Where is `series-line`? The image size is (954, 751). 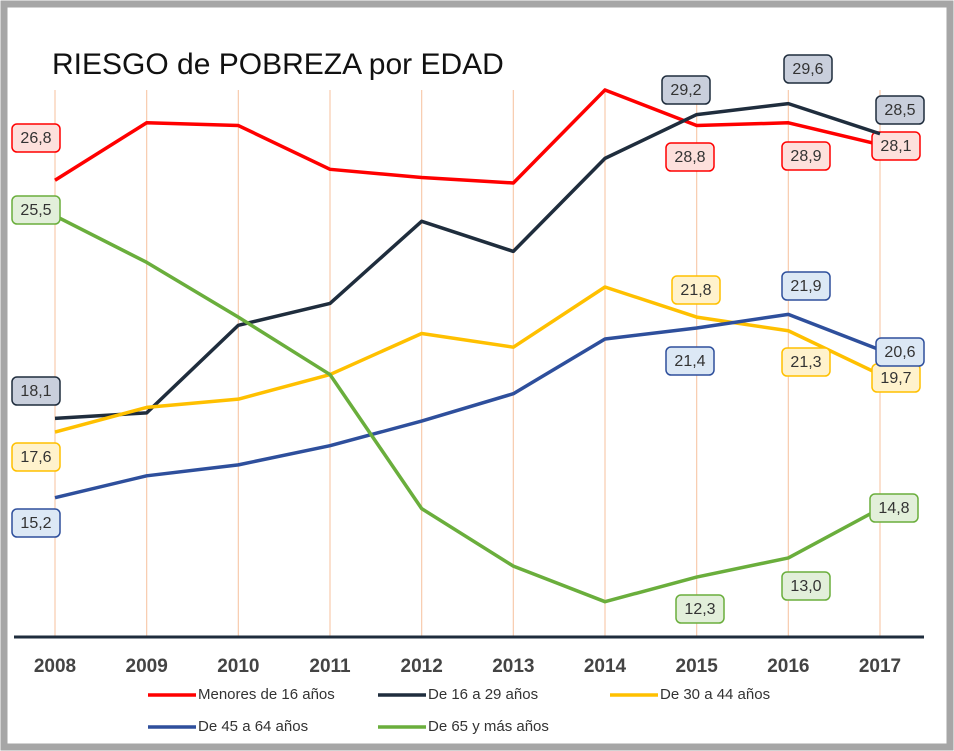
series-line is located at coordinates (467, 136).